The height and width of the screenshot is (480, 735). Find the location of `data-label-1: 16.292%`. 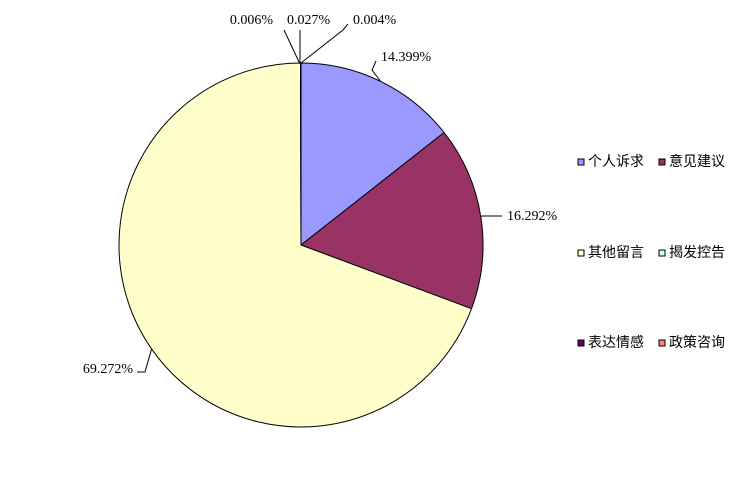

data-label-1: 16.292% is located at coordinates (532, 216).